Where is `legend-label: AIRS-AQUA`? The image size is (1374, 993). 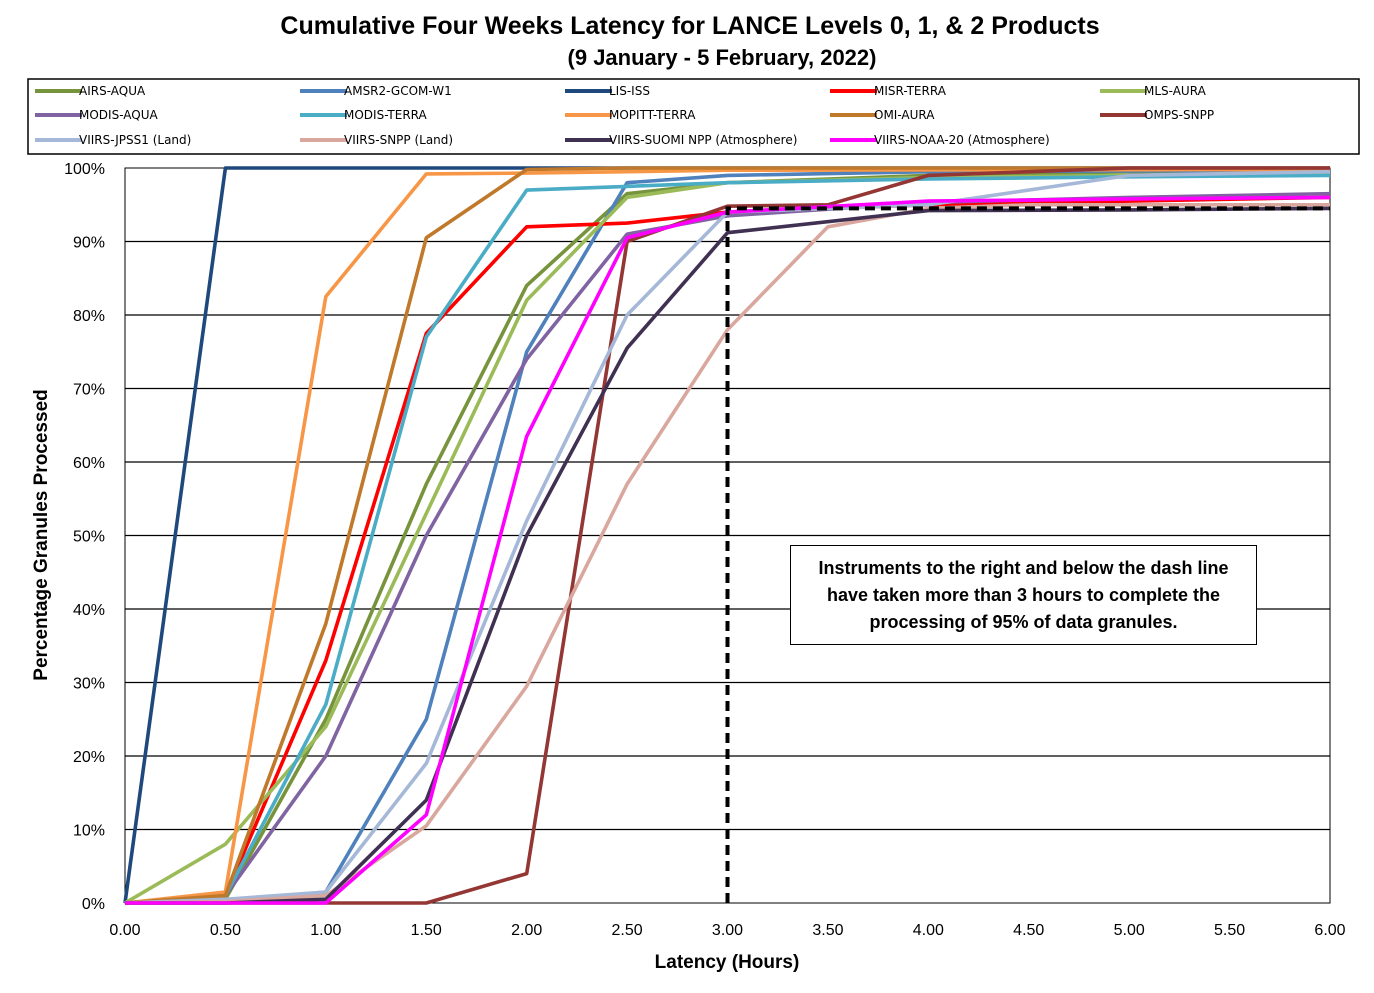
legend-label: AIRS-AQUA is located at coordinates (112, 91).